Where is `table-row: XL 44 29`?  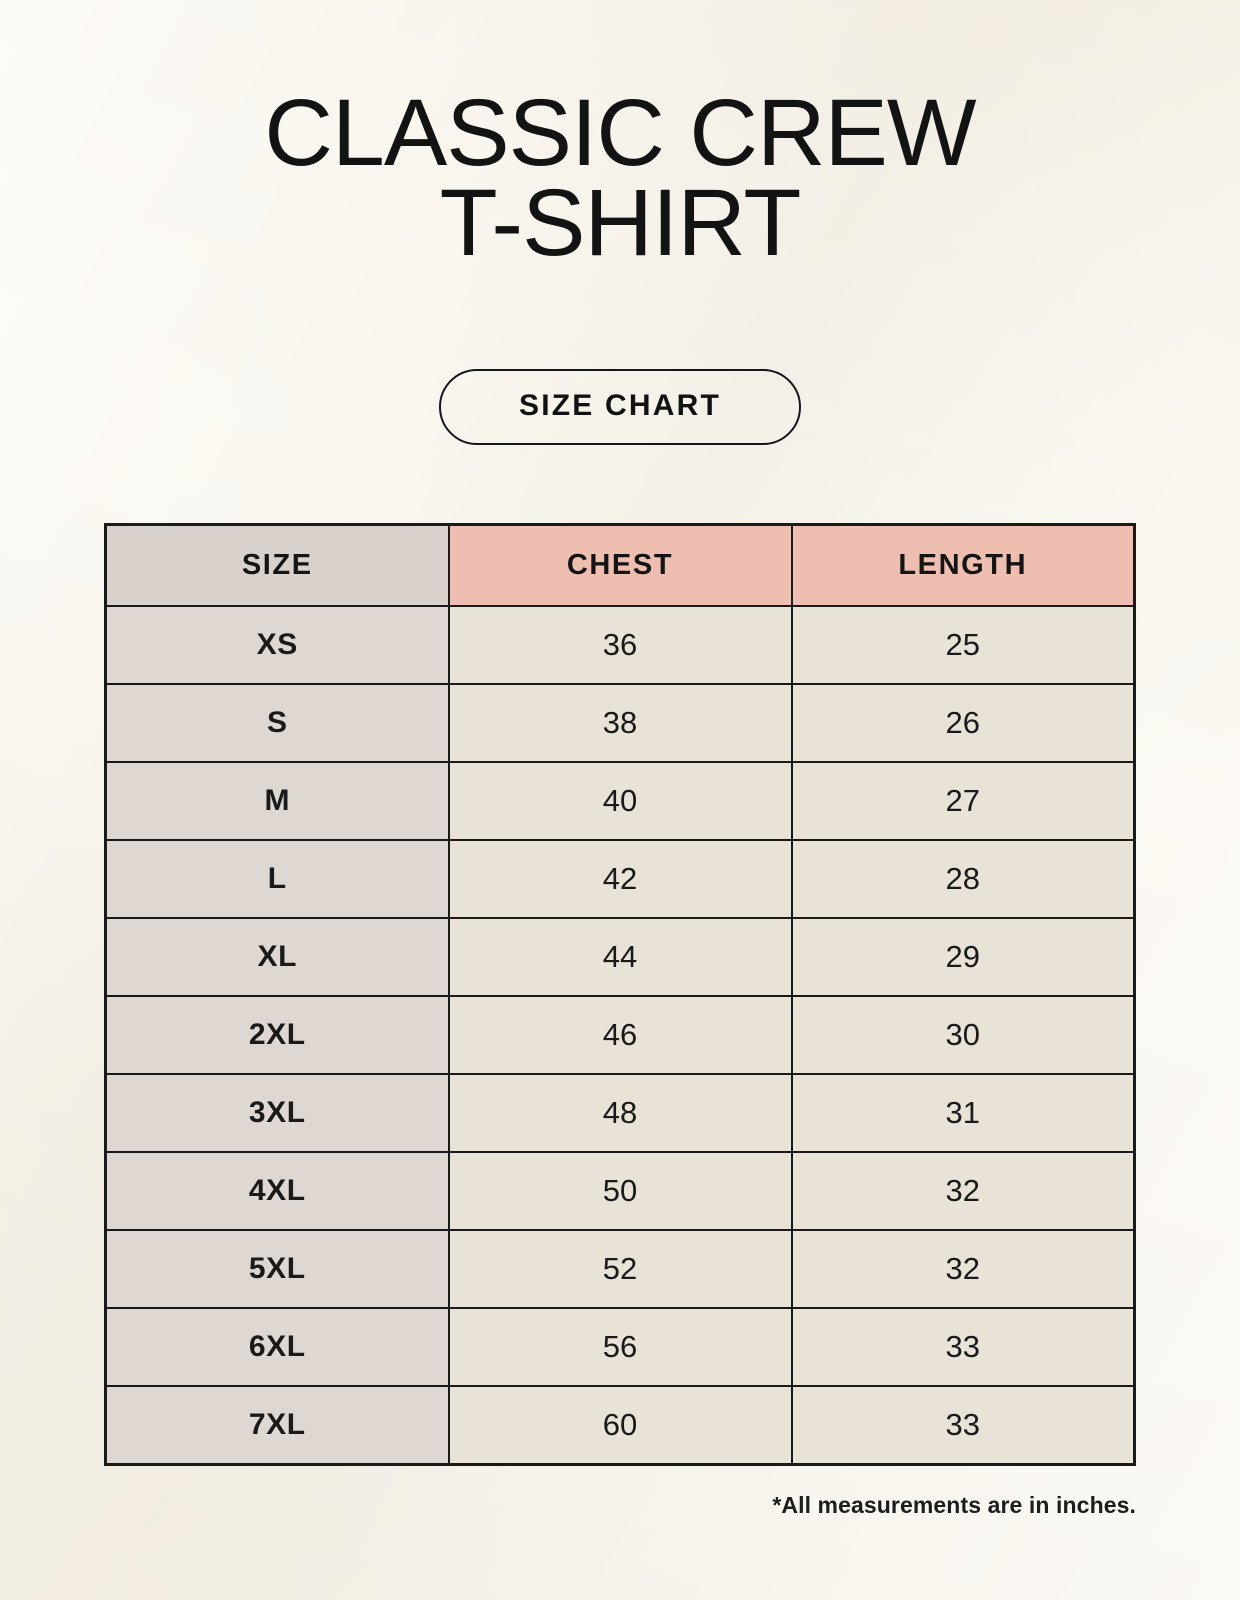
table-row: XL 44 29 is located at coordinates (620, 957).